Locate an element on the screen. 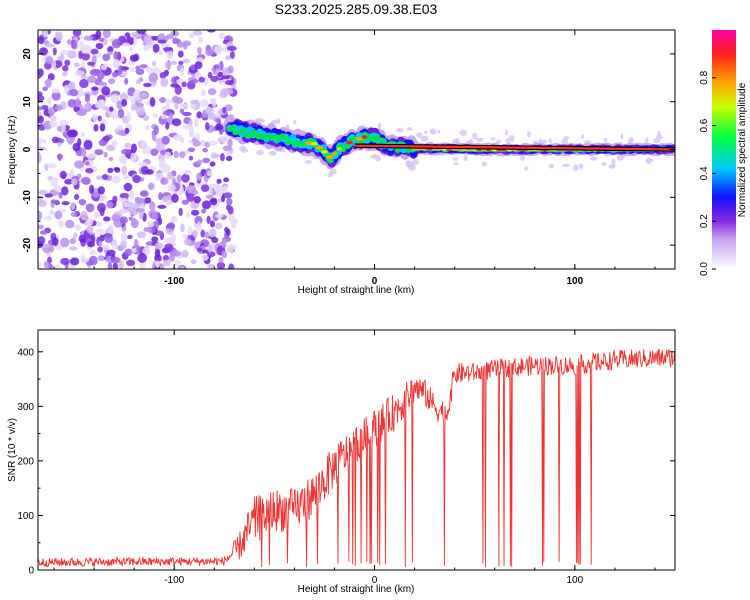 This screenshot has height=600, width=750. snr-y-tick-label: 200 is located at coordinates (25, 461).